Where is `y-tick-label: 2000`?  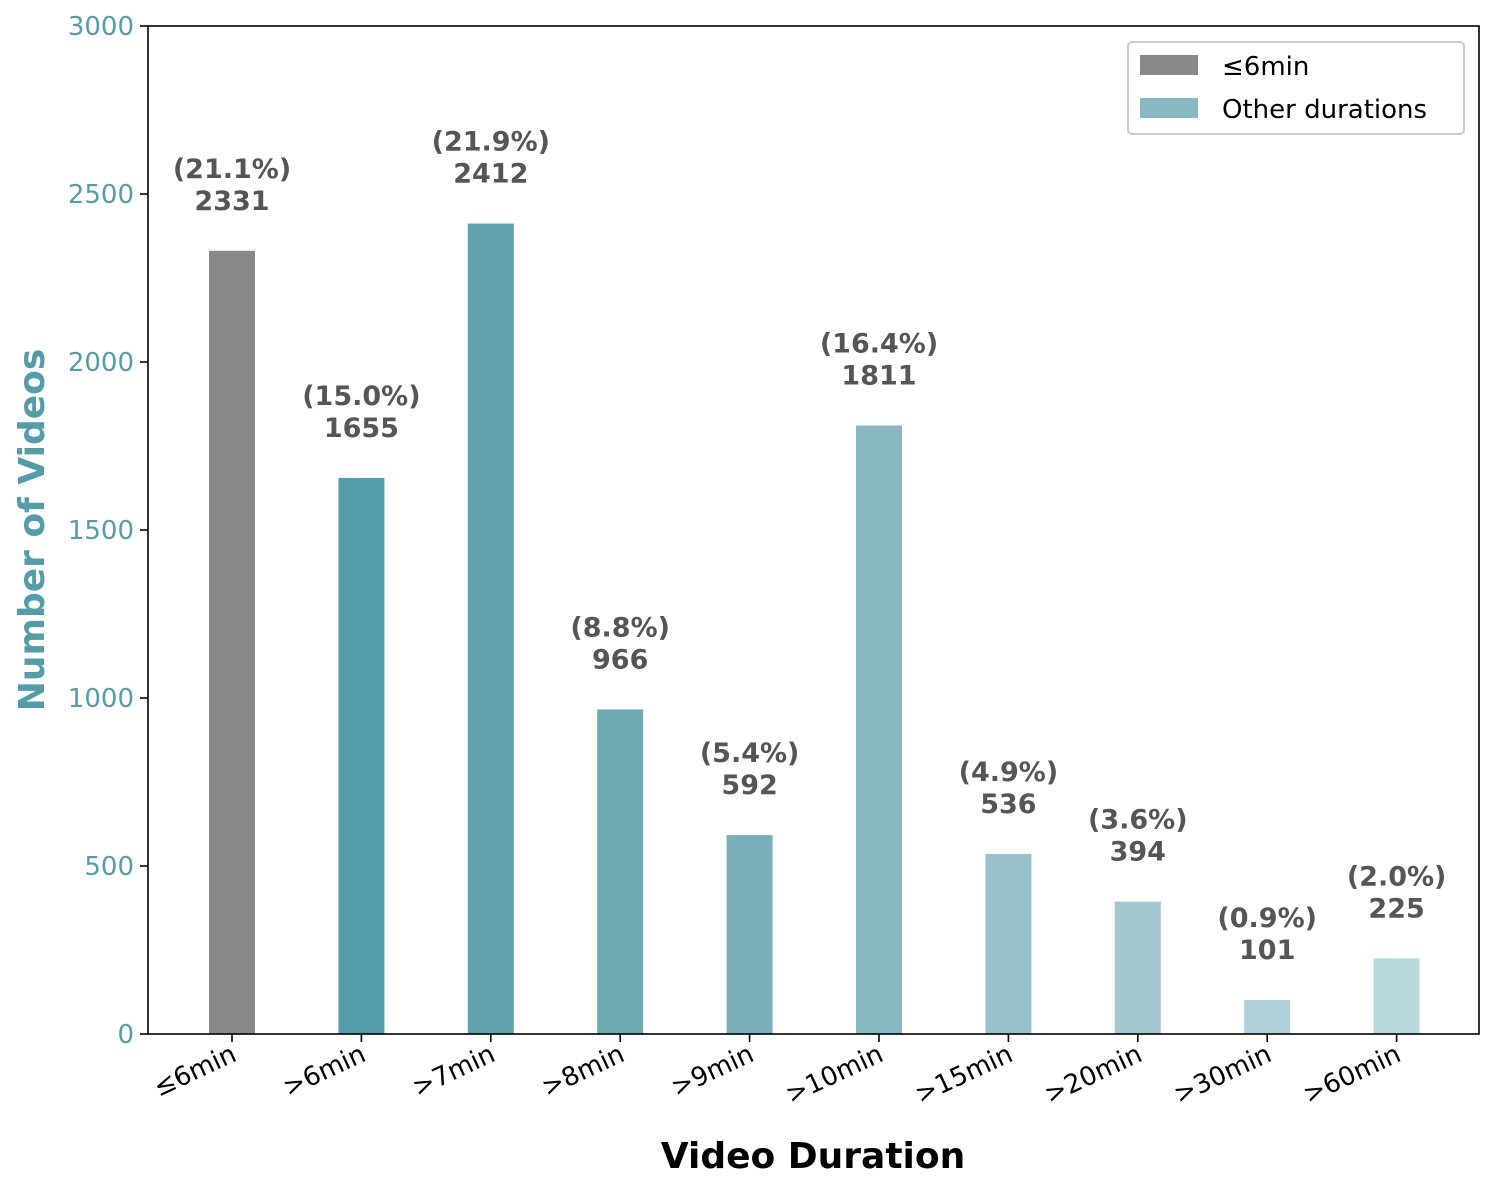 y-tick-label: 2000 is located at coordinates (101, 363).